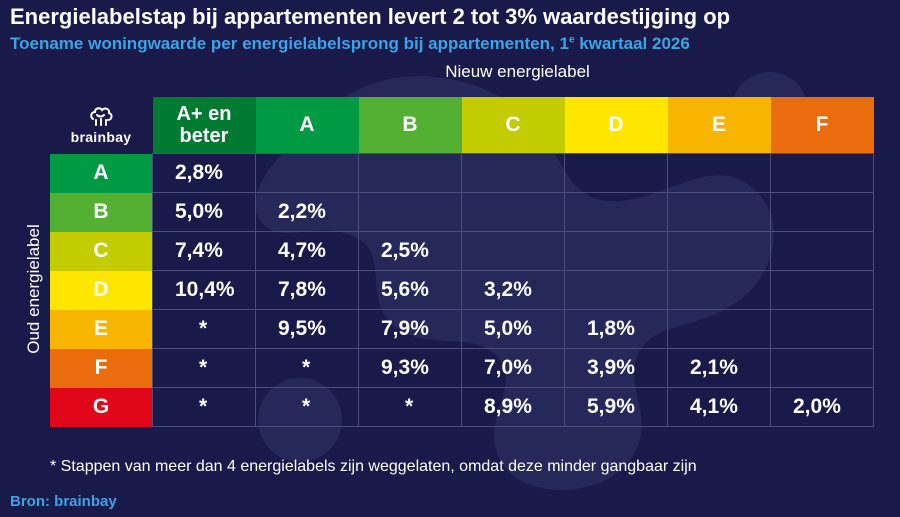 Image resolution: width=900 pixels, height=517 pixels. Describe the element at coordinates (719, 368) in the screenshot. I see `table-cell-5-5: 2,1%` at that location.